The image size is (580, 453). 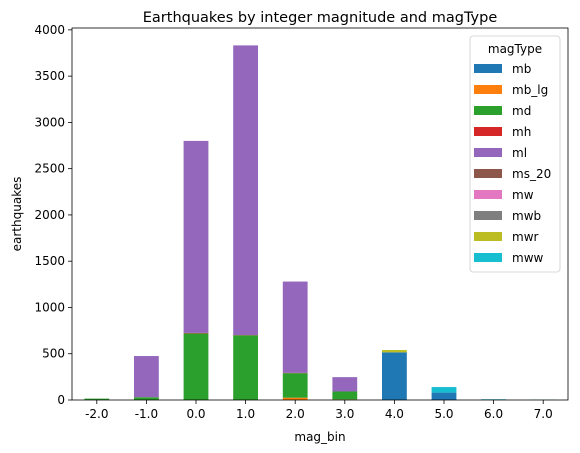 What do you see at coordinates (49, 307) in the screenshot?
I see `y-tick-label: 1000` at bounding box center [49, 307].